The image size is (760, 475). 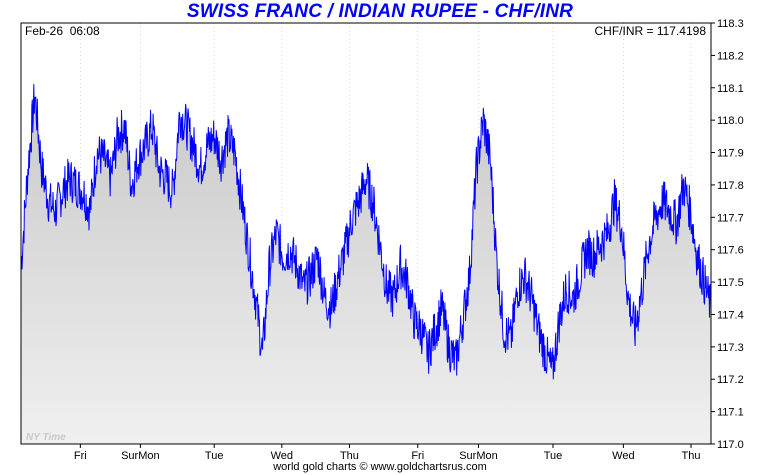 What do you see at coordinates (730, 89) in the screenshot?
I see `y-tick-label: 118.1` at bounding box center [730, 89].